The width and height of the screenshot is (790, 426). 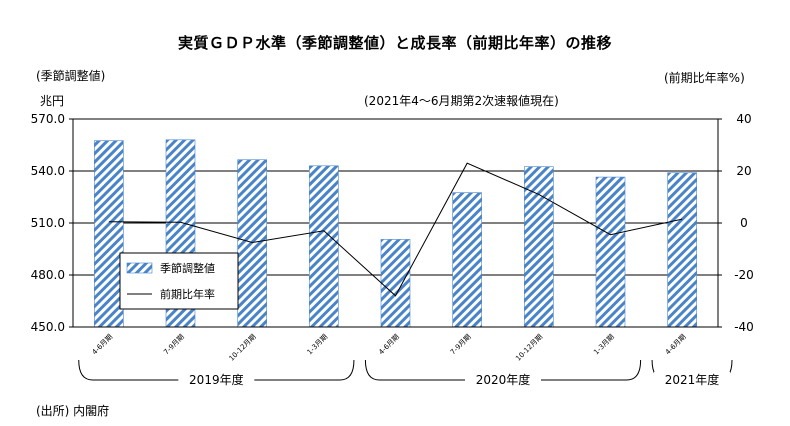 I want to click on year-label: 2021年度, so click(x=692, y=379).